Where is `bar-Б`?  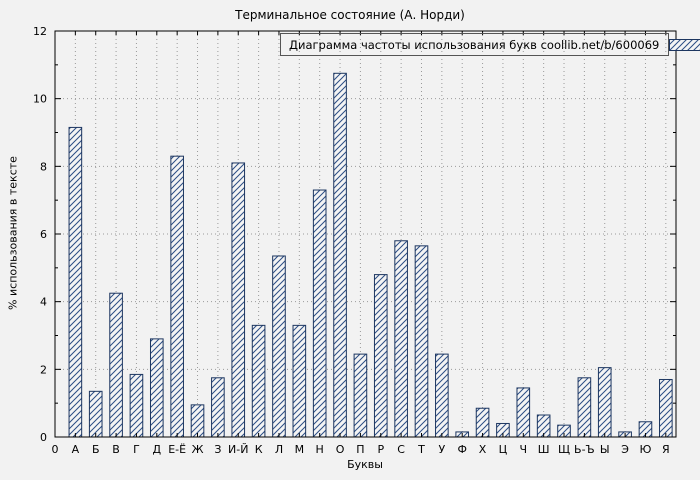 bar-Б is located at coordinates (95, 414).